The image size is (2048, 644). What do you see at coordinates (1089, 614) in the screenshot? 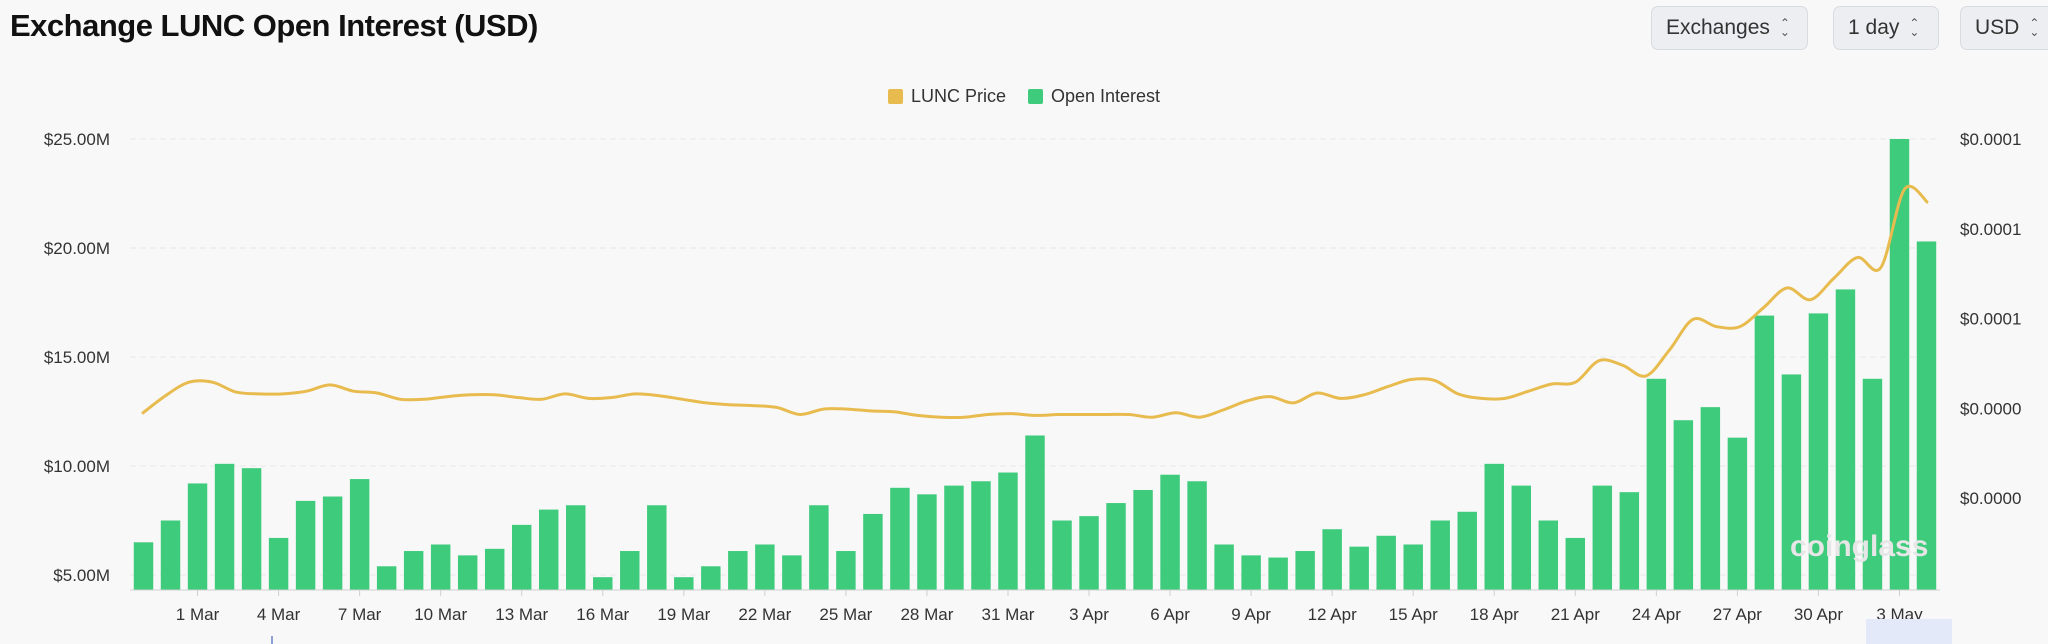
I see `x-tick-label: 3 Apr` at bounding box center [1089, 614].